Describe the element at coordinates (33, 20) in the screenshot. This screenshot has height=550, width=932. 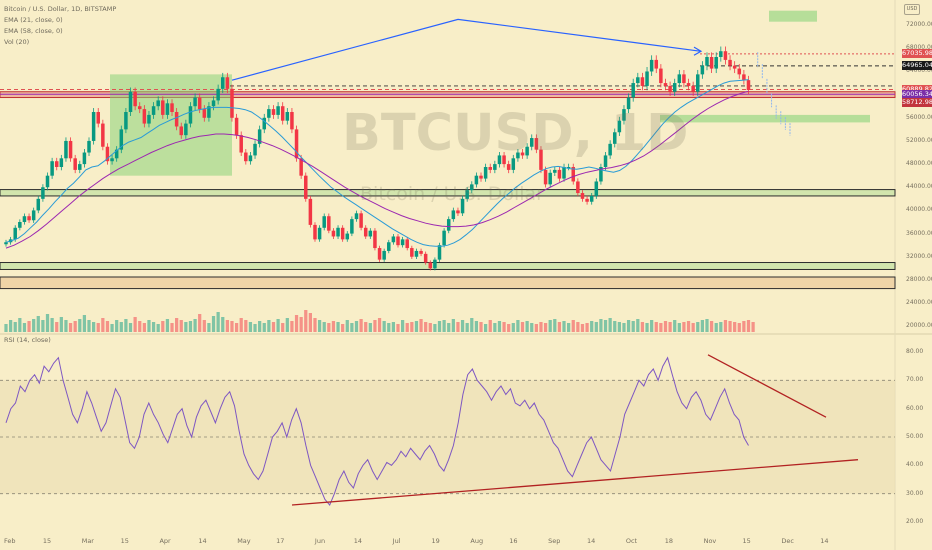
I see `ema21-legend: EMA (21, close, 0)` at that location.